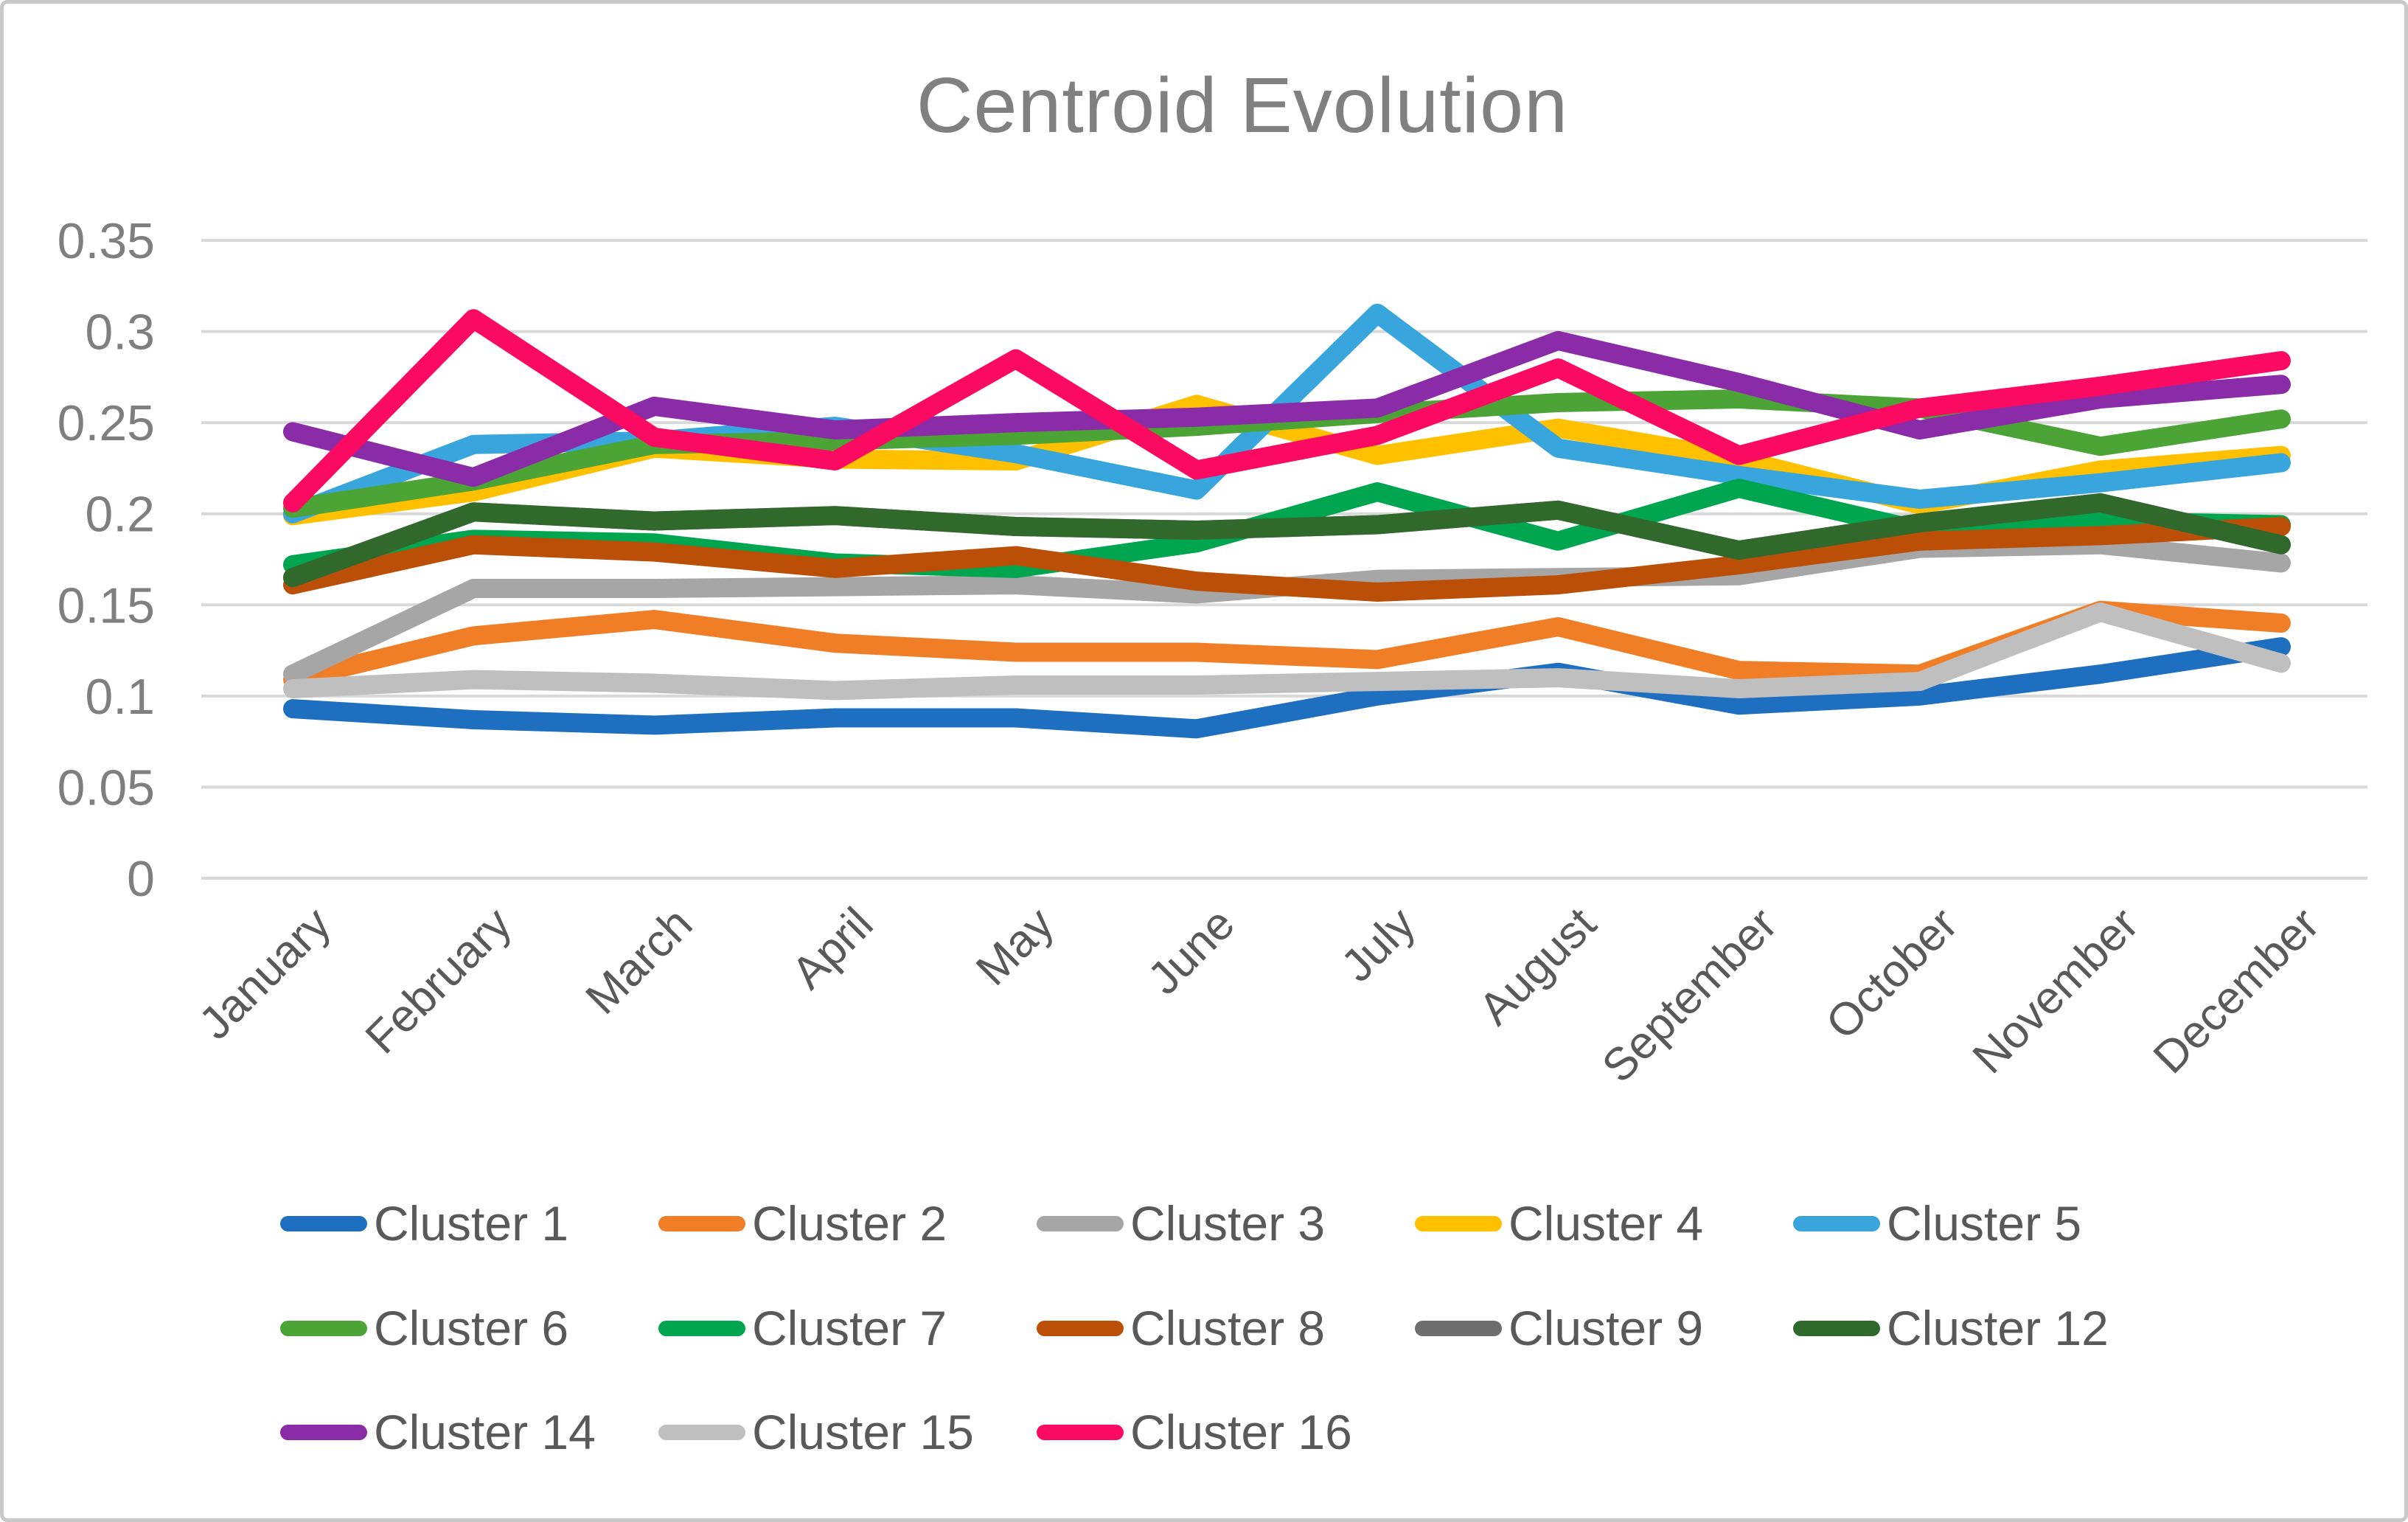 The width and height of the screenshot is (2408, 1522). What do you see at coordinates (1242, 105) in the screenshot?
I see `chart-title: Centroid Evolution` at bounding box center [1242, 105].